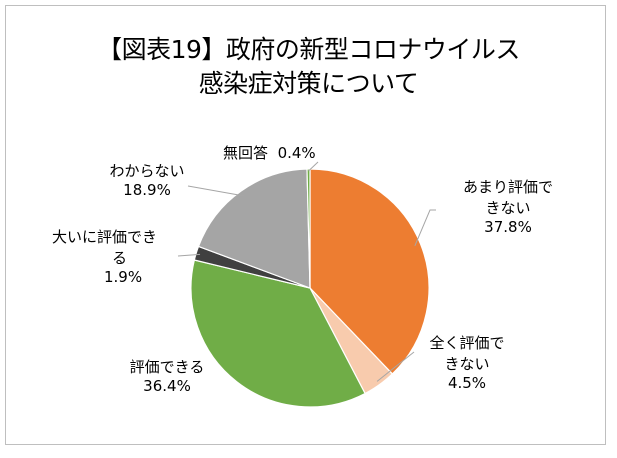 Image resolution: width=617 pixels, height=458 pixels. What do you see at coordinates (467, 363) in the screenshot?
I see `label-mattaku-hyouka-dekinai: 全く評価で きない 4.5%` at bounding box center [467, 363].